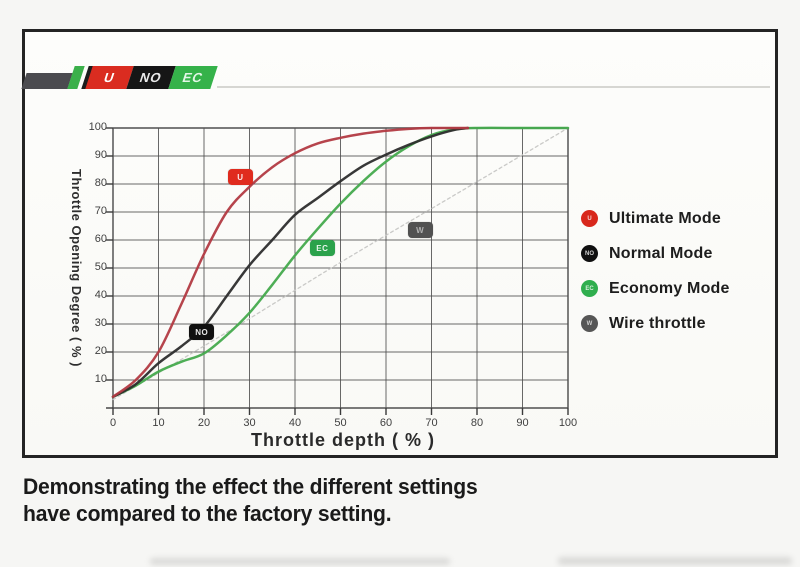 This screenshot has height=567, width=800. Describe the element at coordinates (386, 423) in the screenshot. I see `x-tick-label: 60` at that location.